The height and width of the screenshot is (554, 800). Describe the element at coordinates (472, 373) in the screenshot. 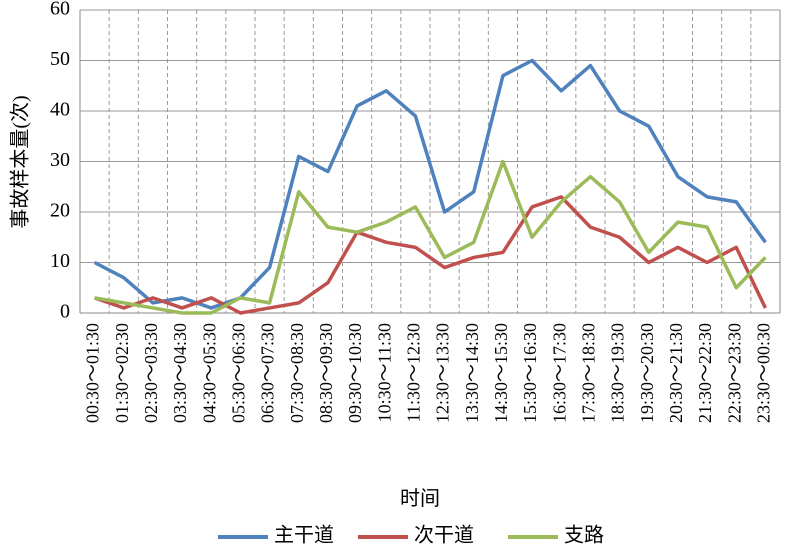

I see `x-tick-label: 13:30～14:30` at that location.